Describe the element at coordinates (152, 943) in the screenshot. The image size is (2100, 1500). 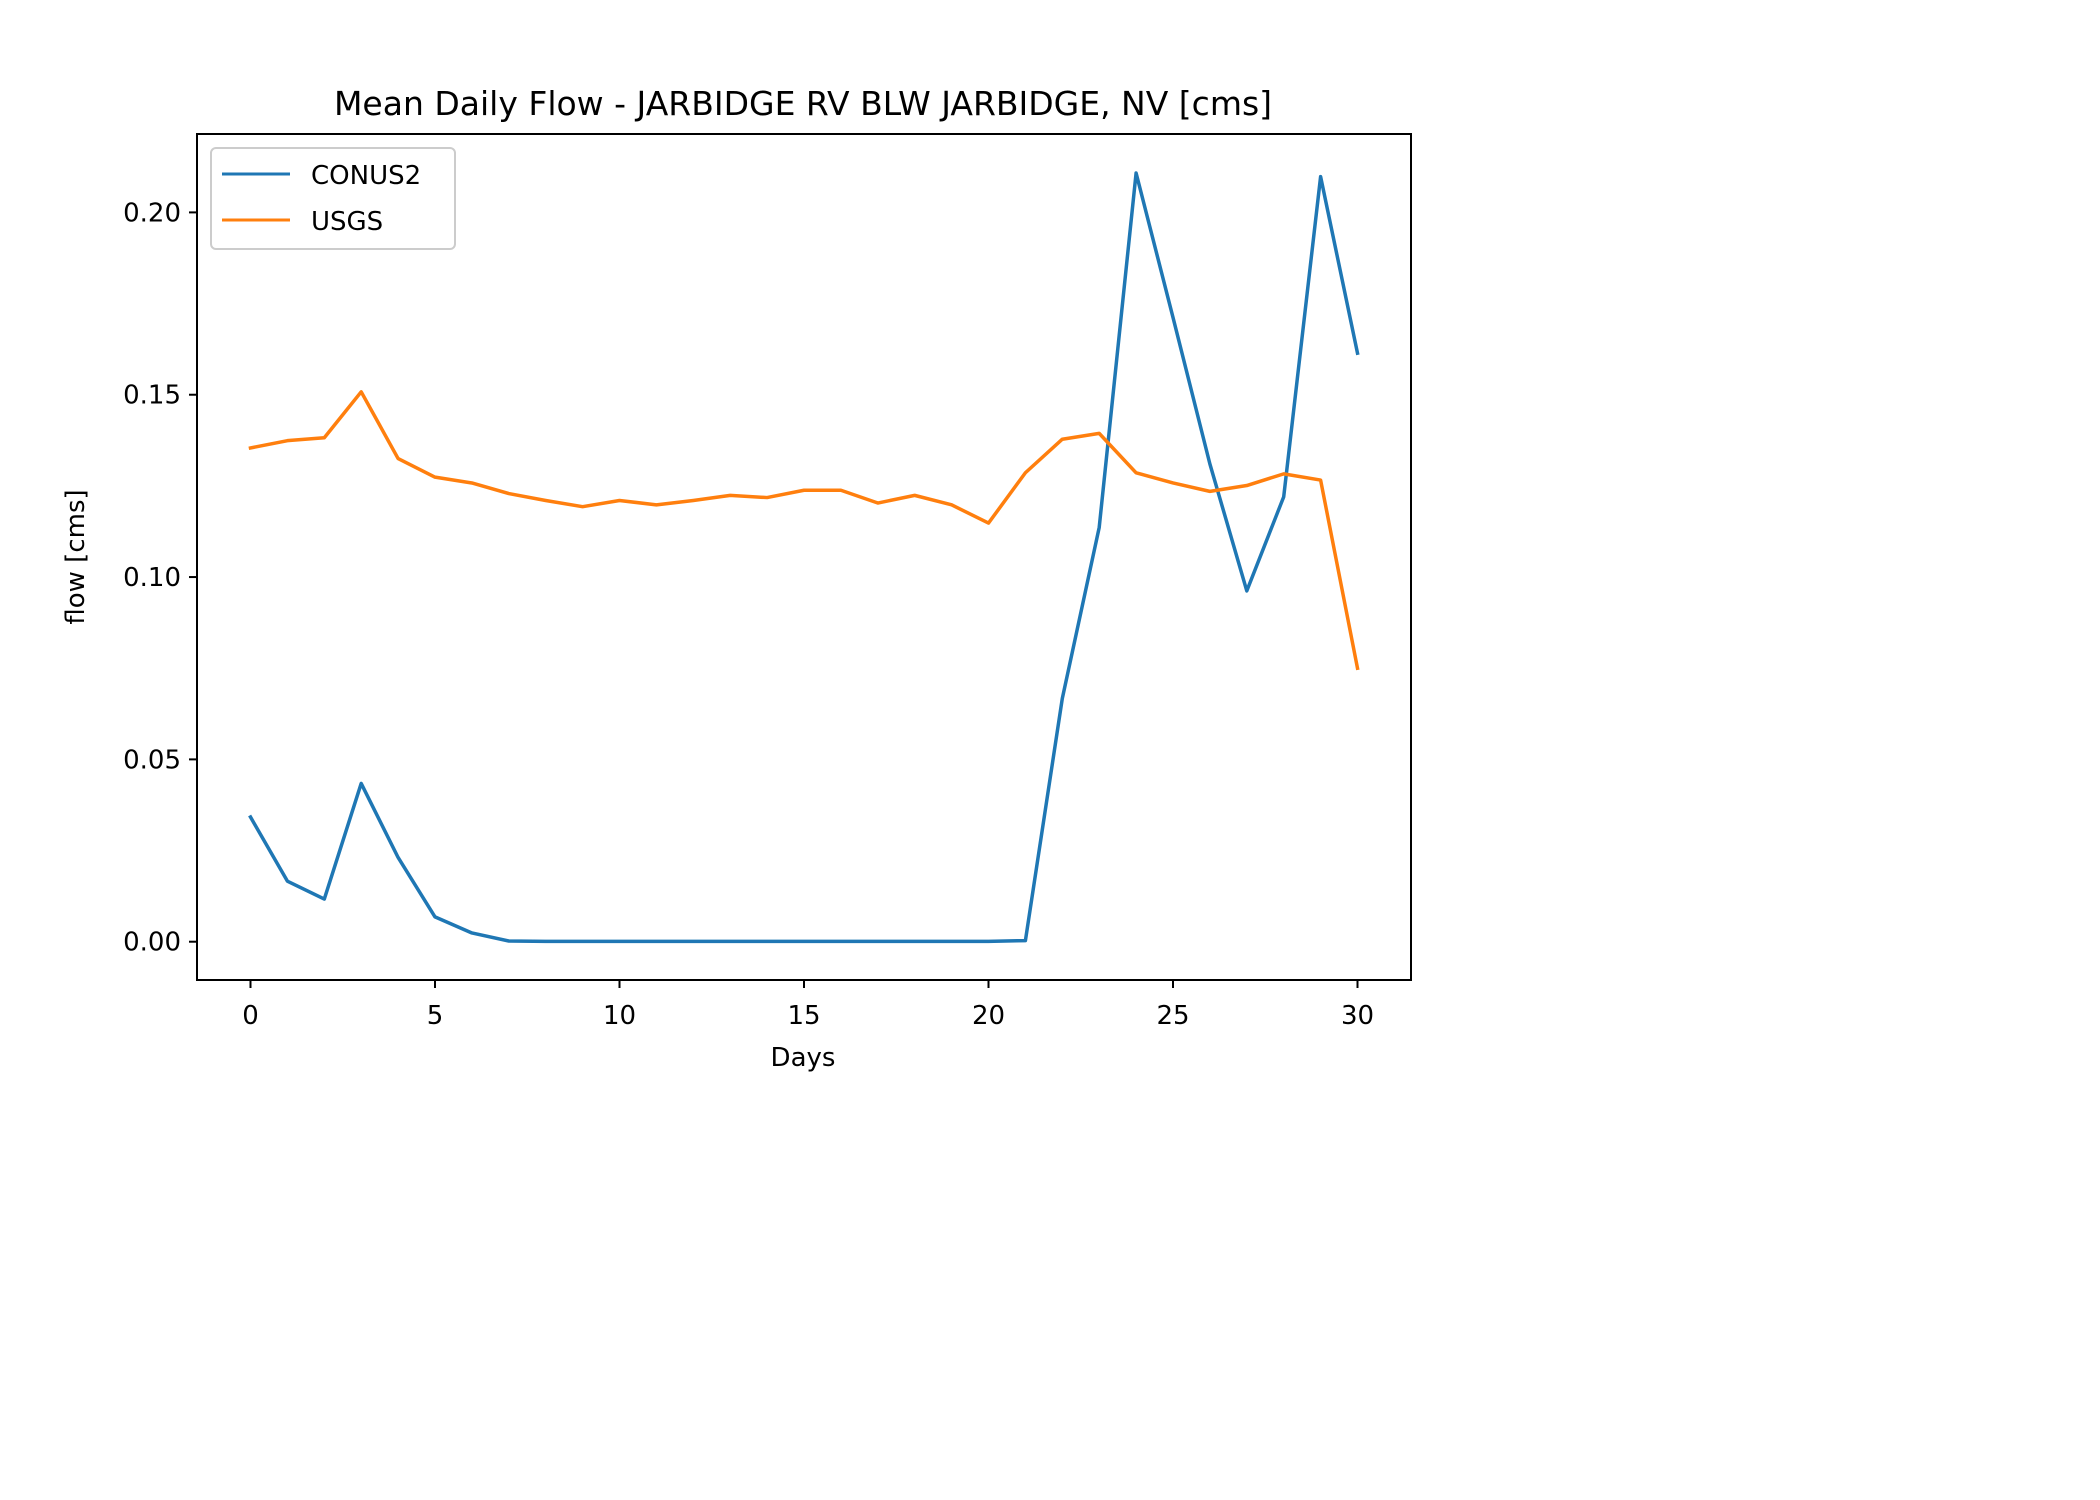
I see `y-tick-label: 0.00` at that location.